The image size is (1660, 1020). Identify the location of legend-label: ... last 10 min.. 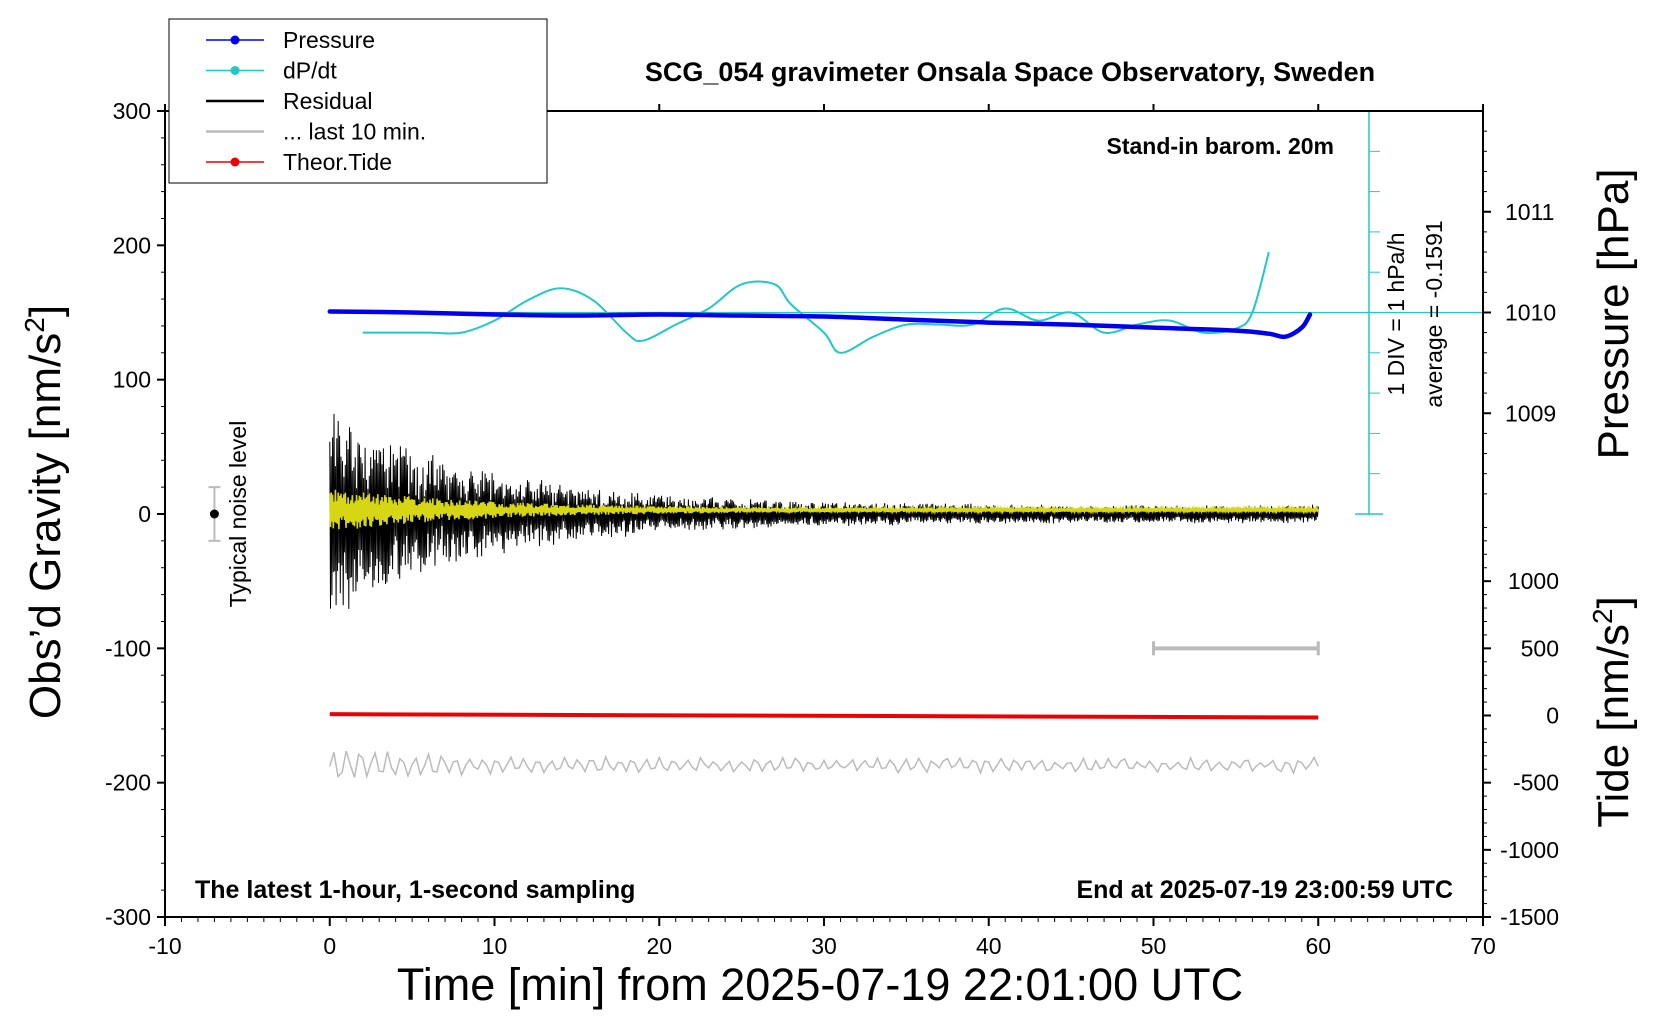
(354, 132).